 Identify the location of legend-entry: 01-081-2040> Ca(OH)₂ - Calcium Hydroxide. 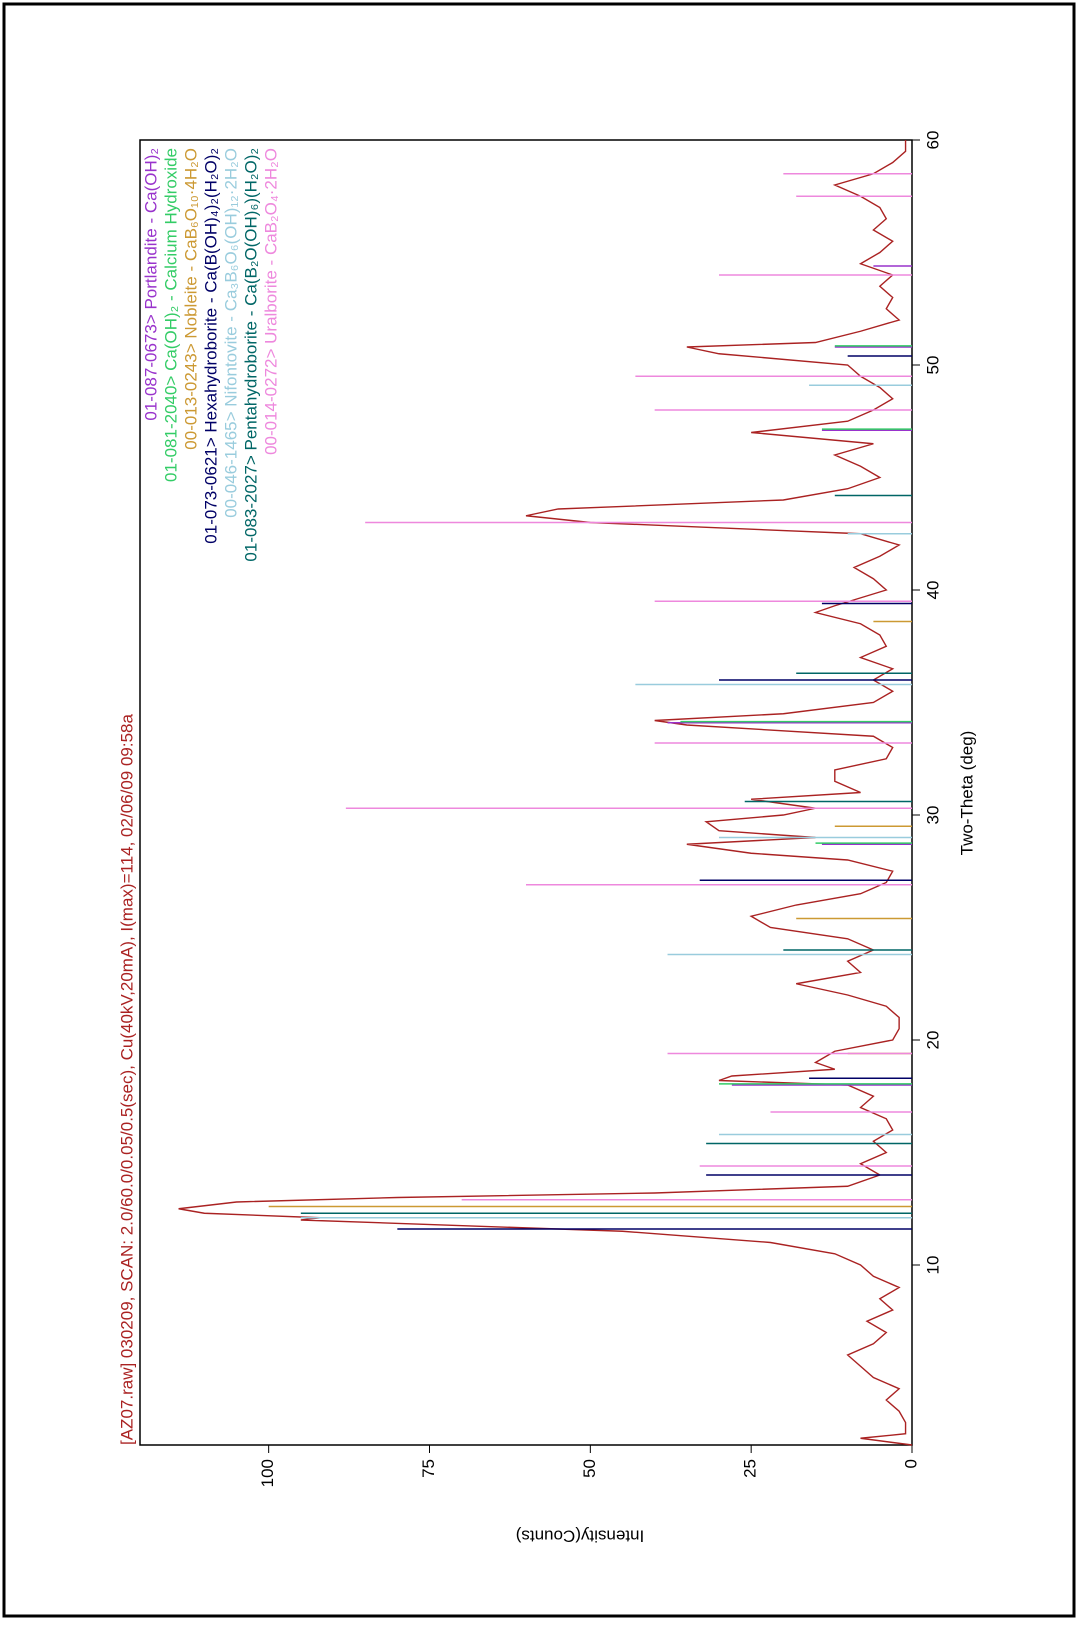
(170, 315).